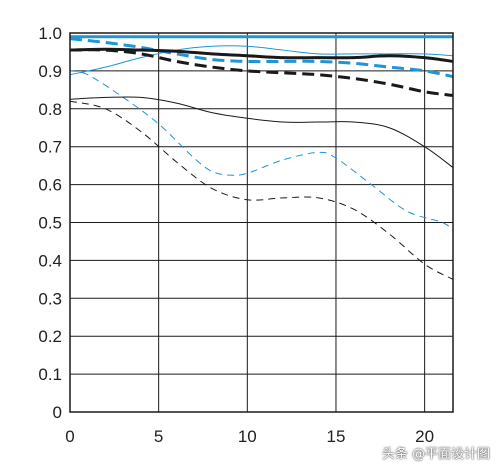 The width and height of the screenshot is (500, 470). I want to click on y-tick-label: 0.1, so click(50, 374).